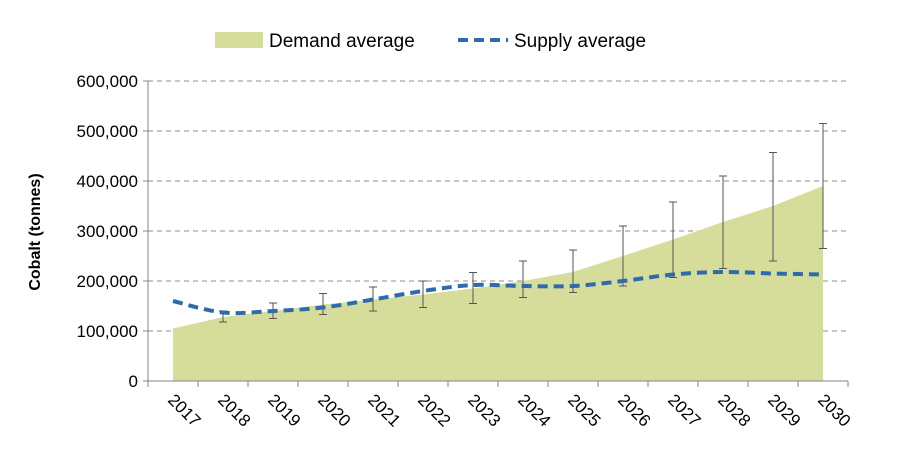 This screenshot has width=904, height=473. What do you see at coordinates (384, 410) in the screenshot?
I see `x-tick-label: 2021` at bounding box center [384, 410].